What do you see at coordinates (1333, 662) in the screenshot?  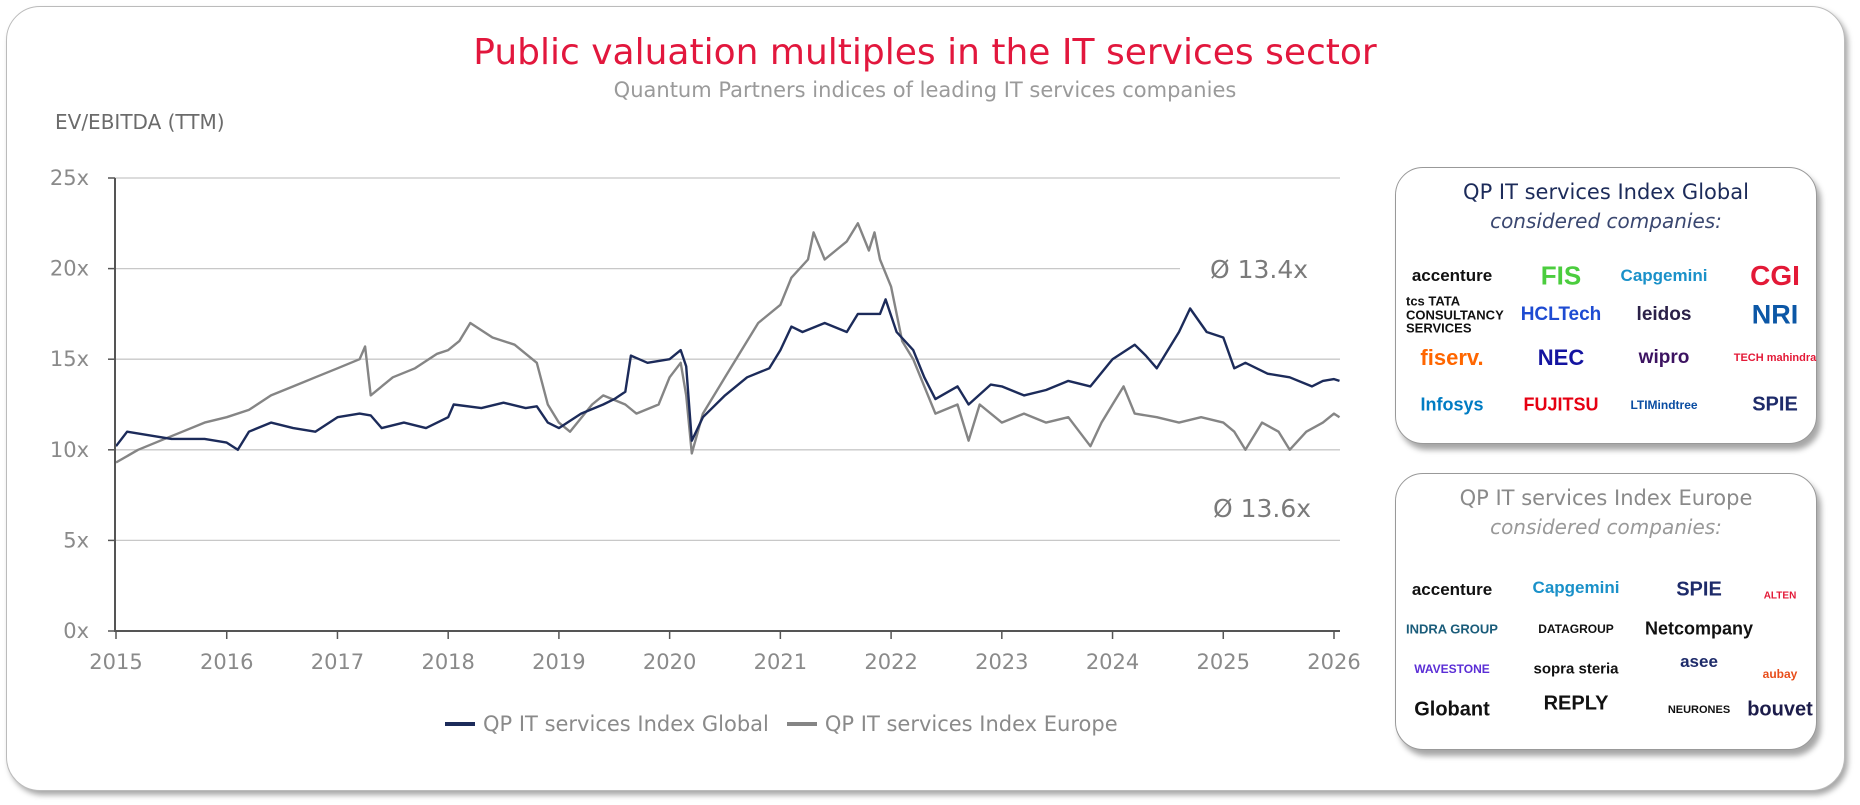 I see `x-tick-label: 2026` at bounding box center [1333, 662].